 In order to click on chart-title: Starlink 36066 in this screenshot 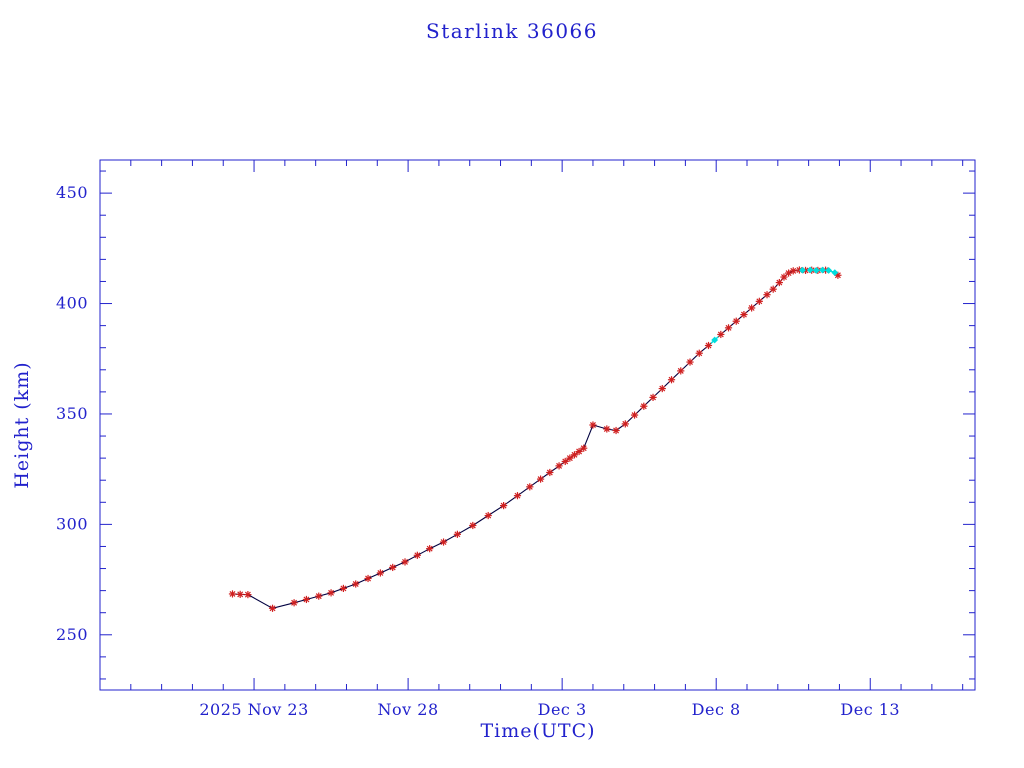, I will do `click(512, 31)`.